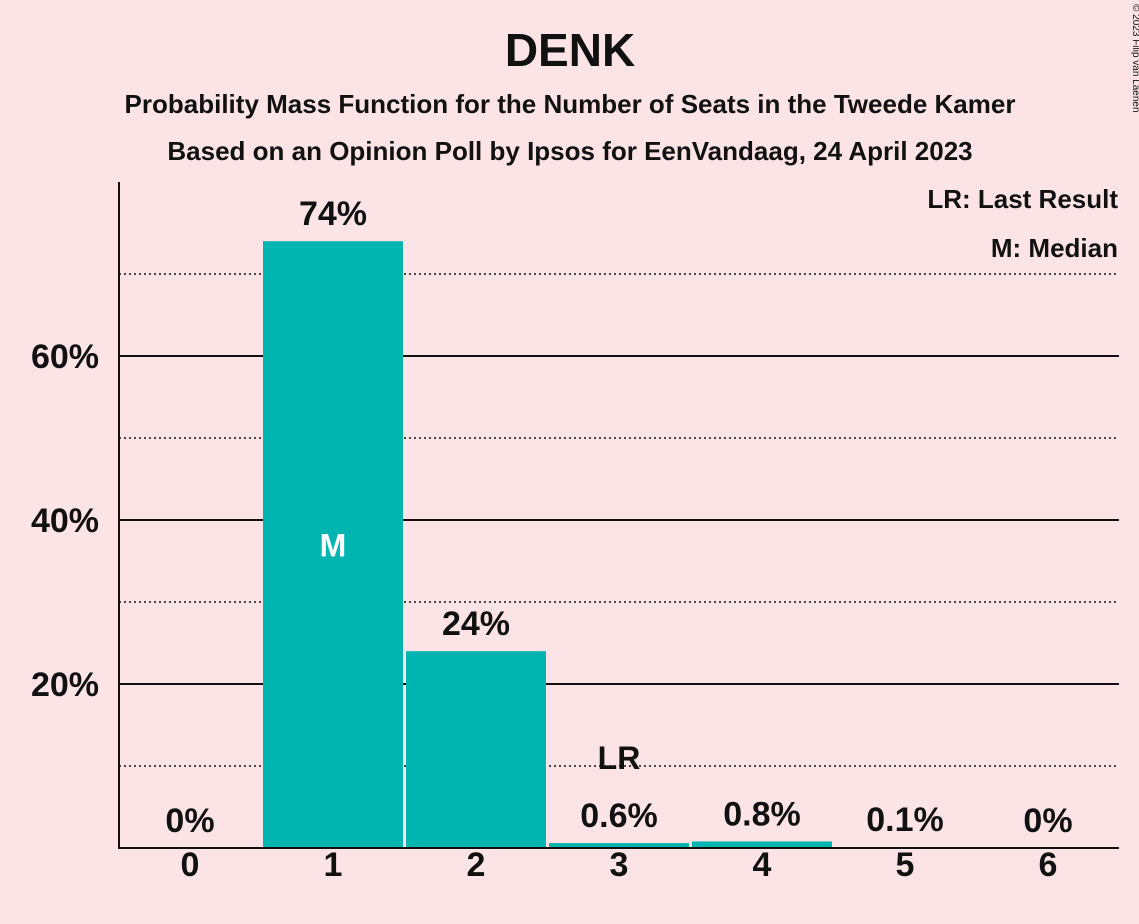 The image size is (1139, 924). I want to click on markers: M LR, so click(480, 652).